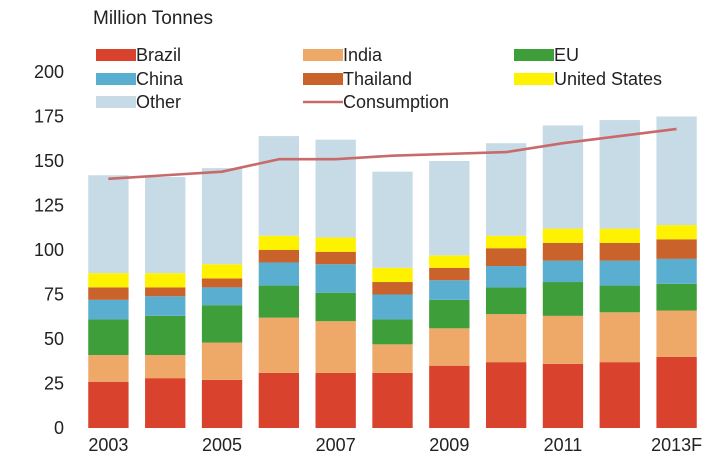 Image resolution: width=722 pixels, height=456 pixels. What do you see at coordinates (158, 55) in the screenshot?
I see `legend-label: Brazil` at bounding box center [158, 55].